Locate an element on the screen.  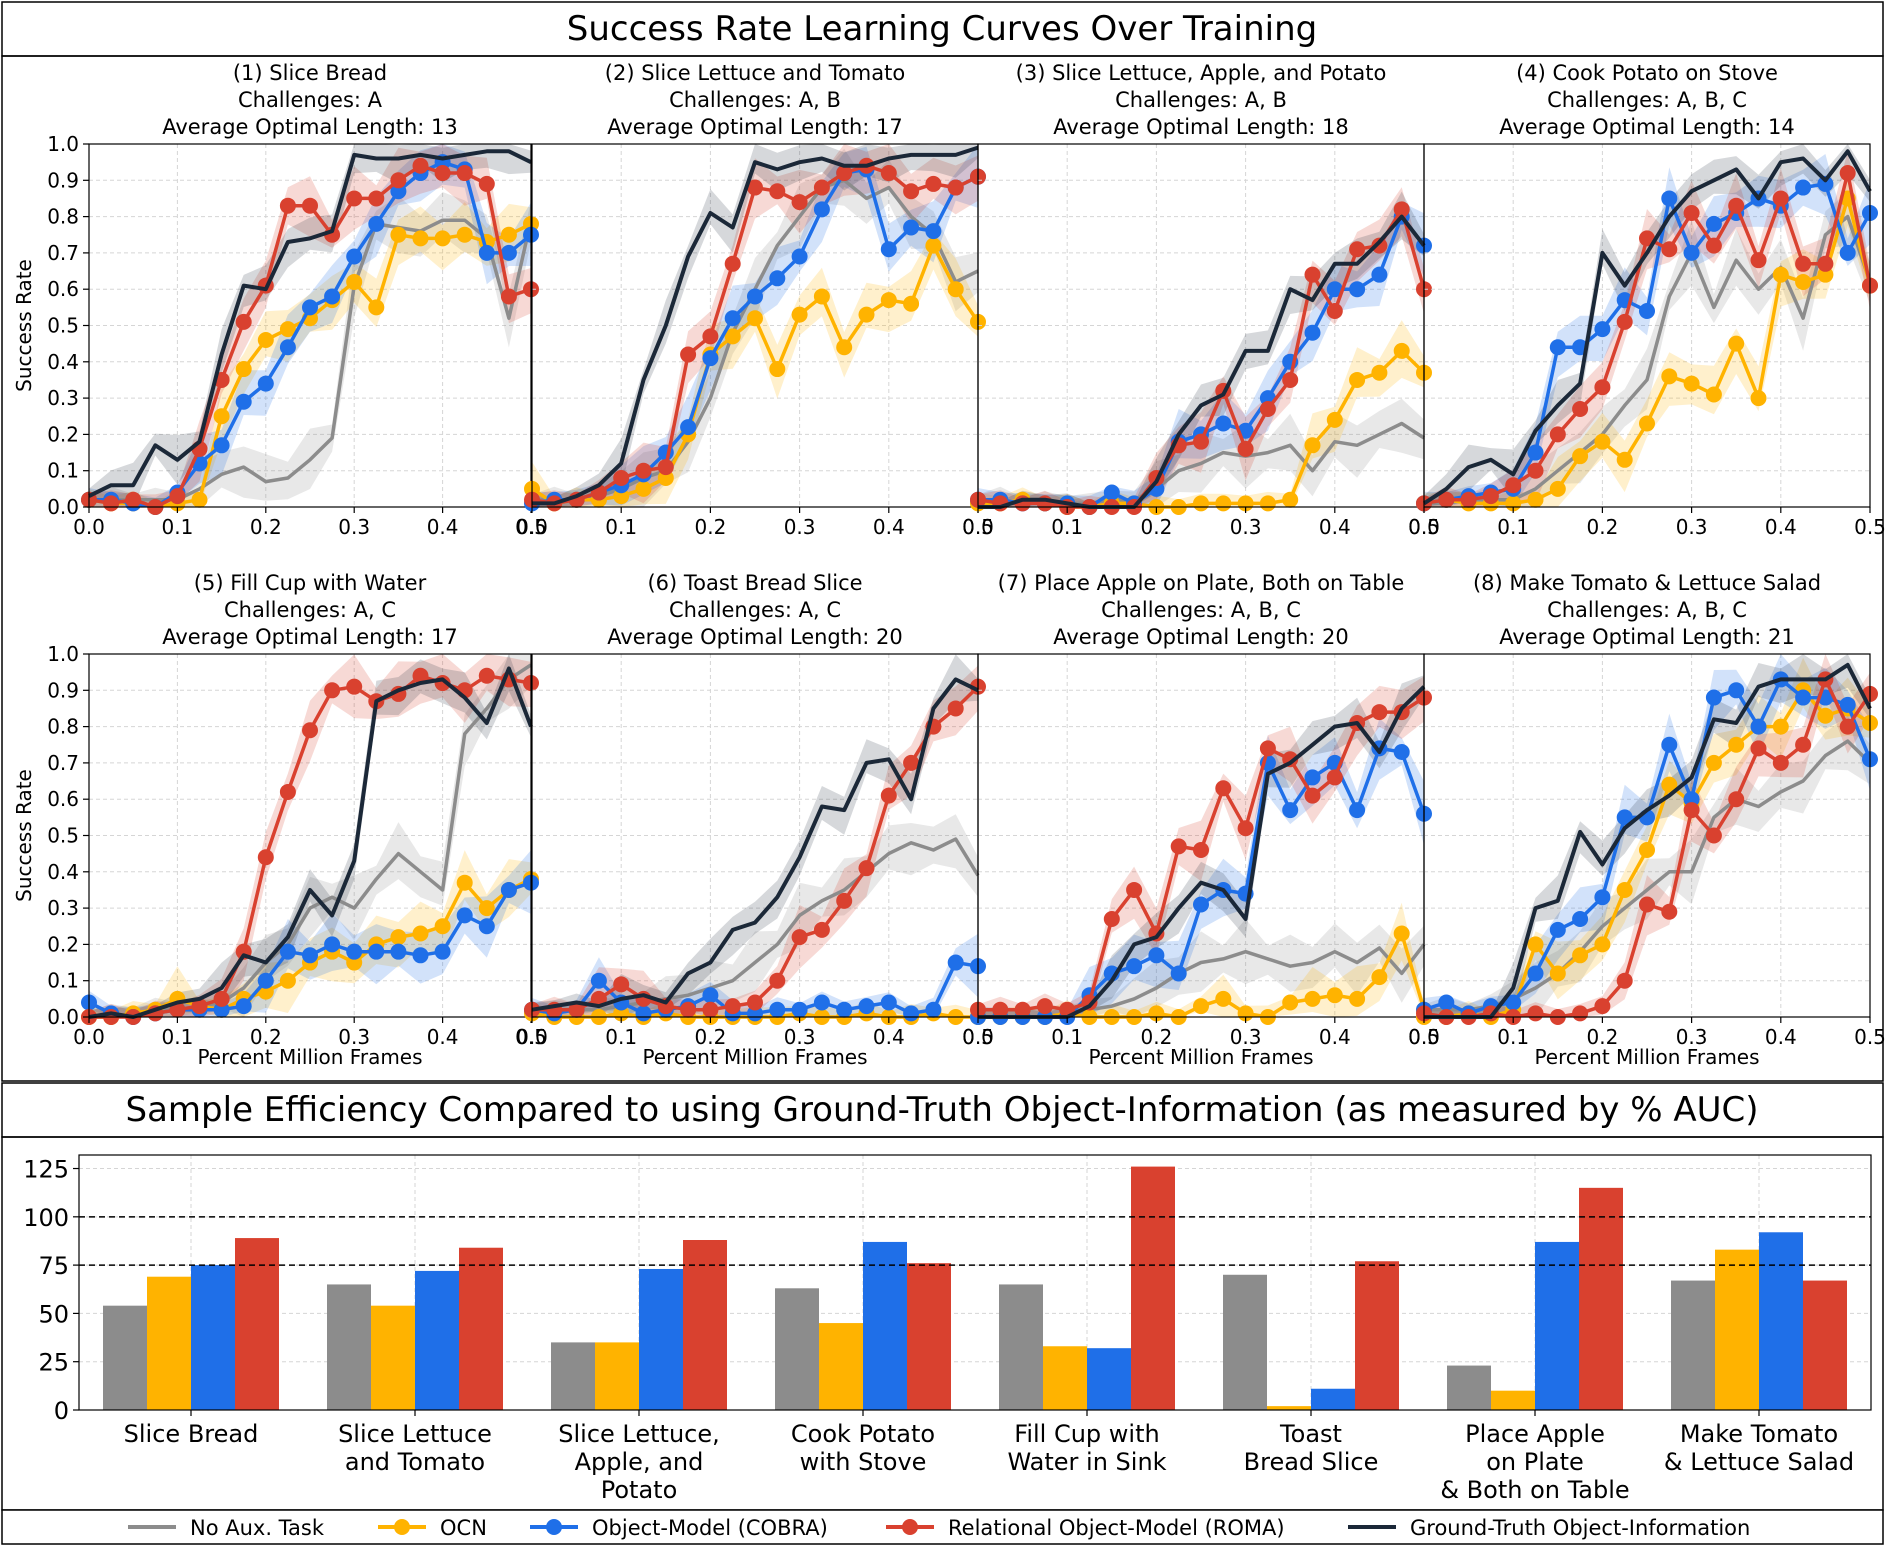
category-label: & Both on Table is located at coordinates (1534, 1490).